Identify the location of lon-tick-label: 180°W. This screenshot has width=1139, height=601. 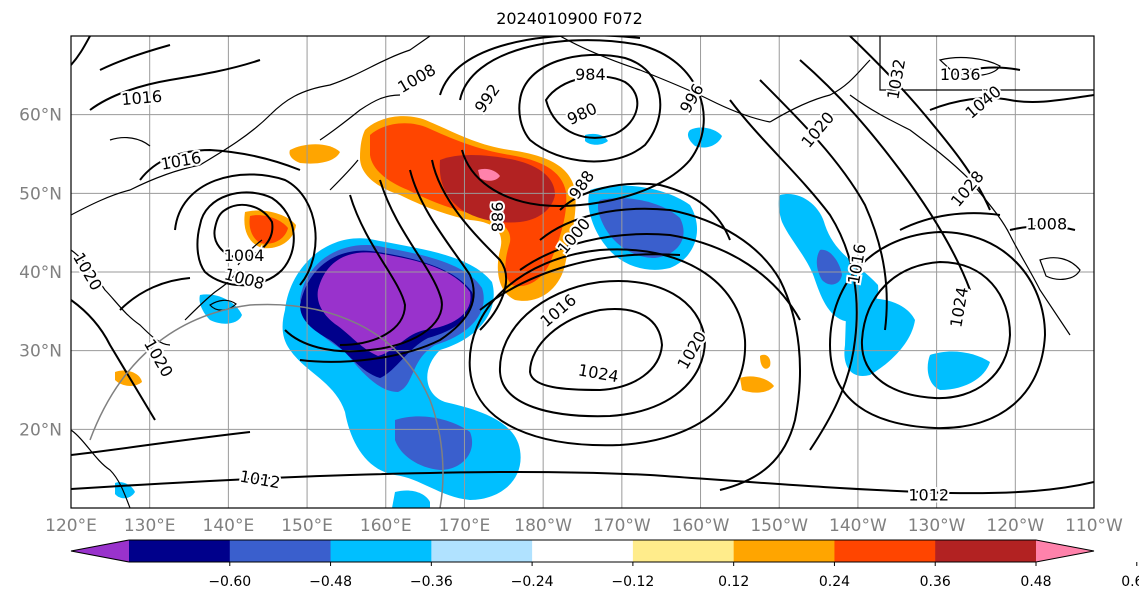
(543, 526).